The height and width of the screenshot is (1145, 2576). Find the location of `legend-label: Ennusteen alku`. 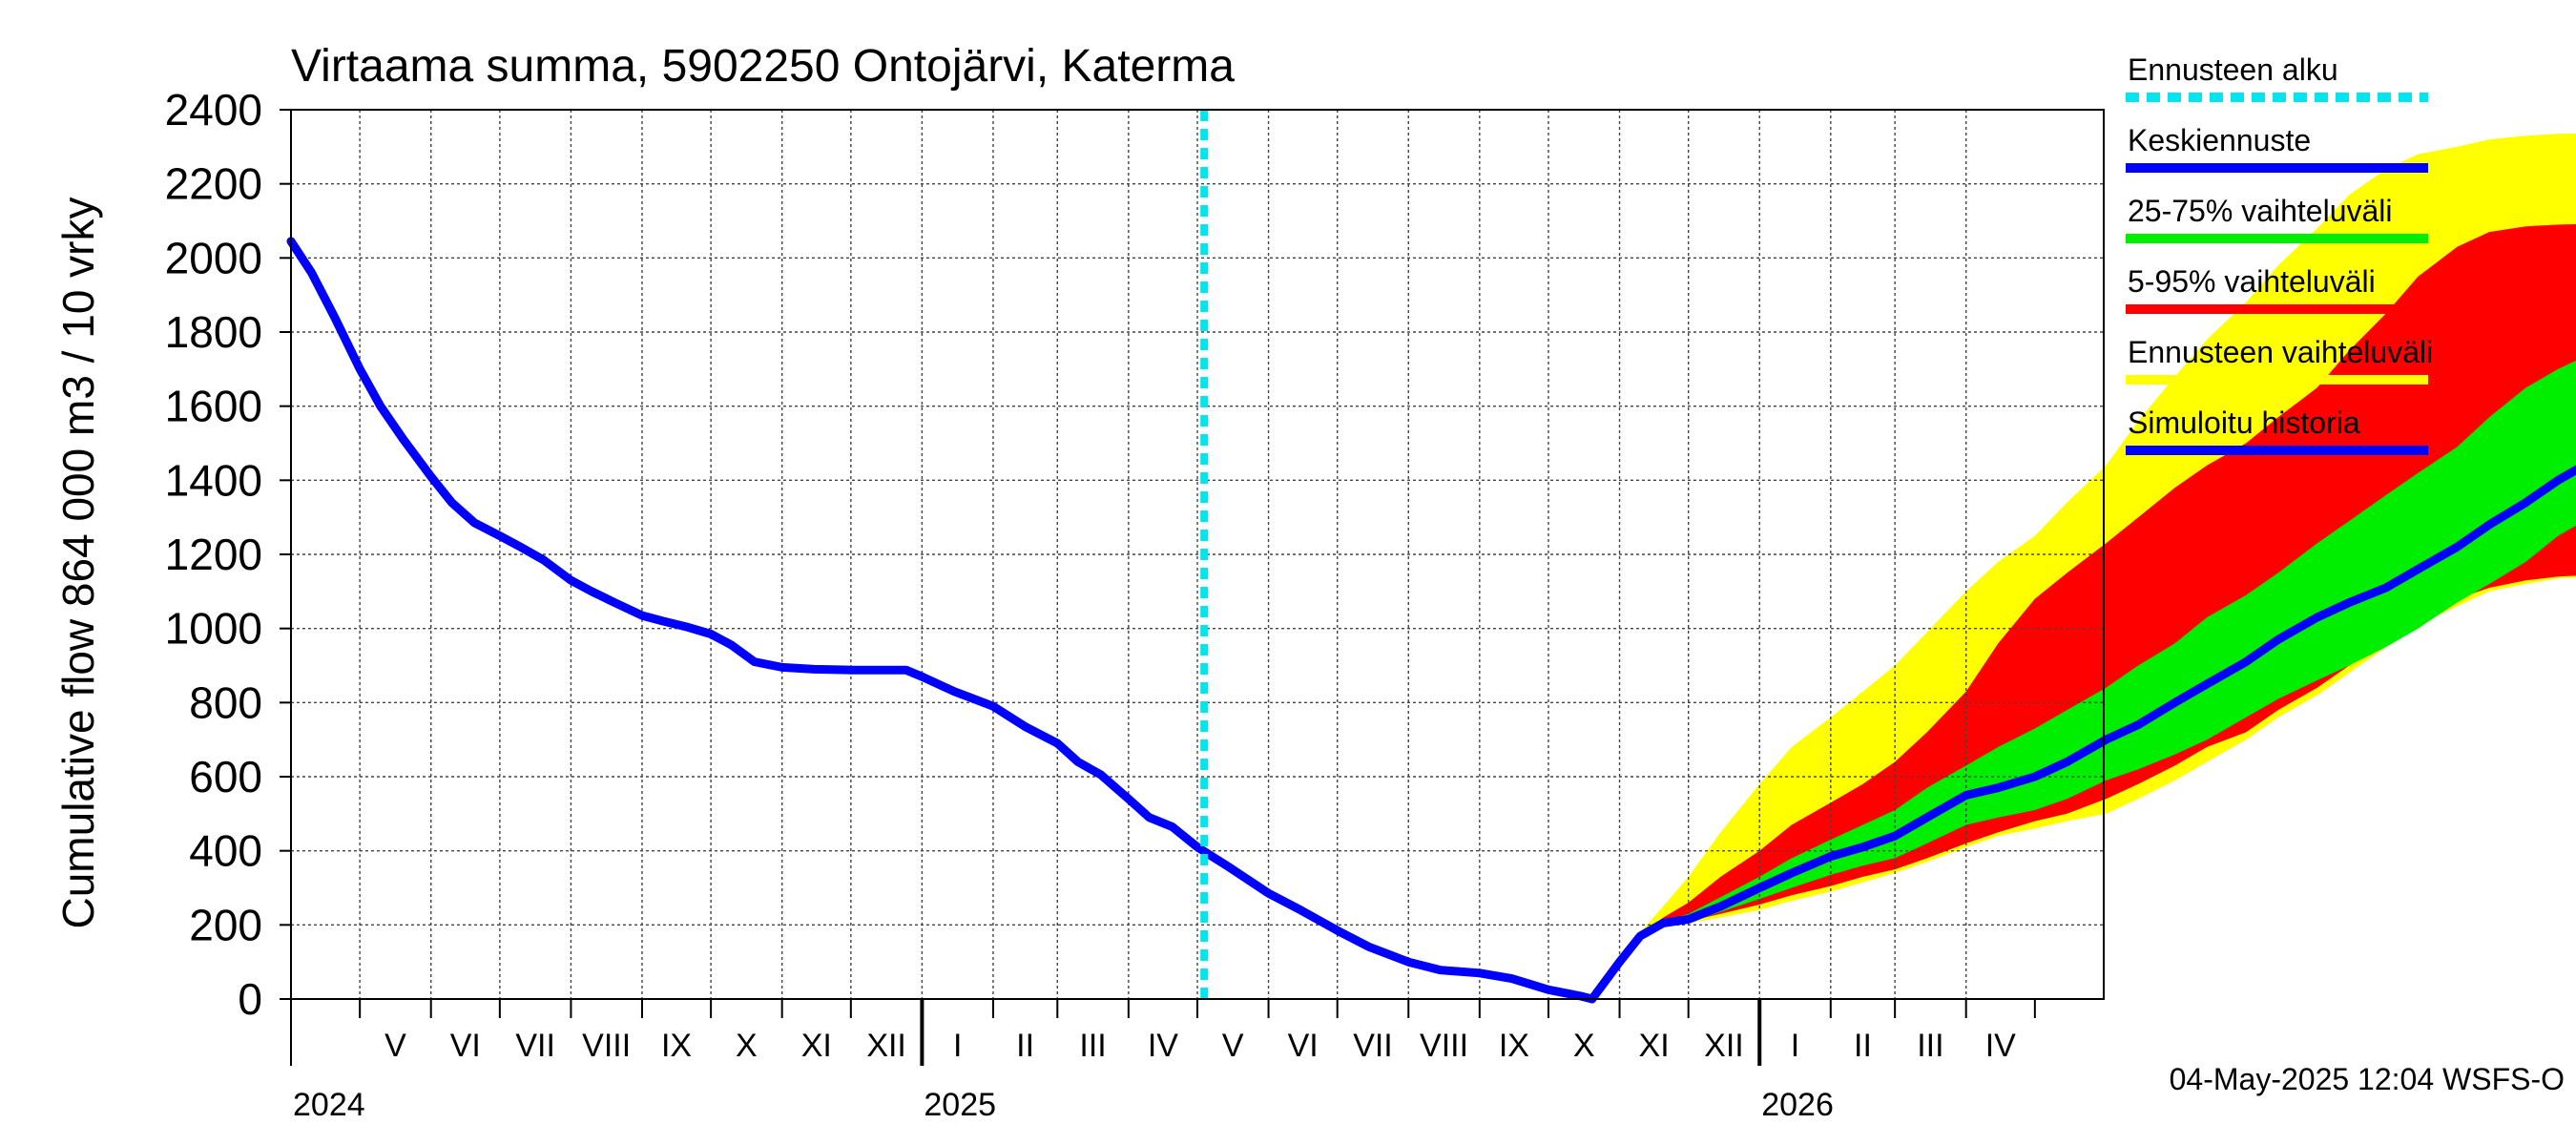

legend-label: Ennusteen alku is located at coordinates (2233, 69).